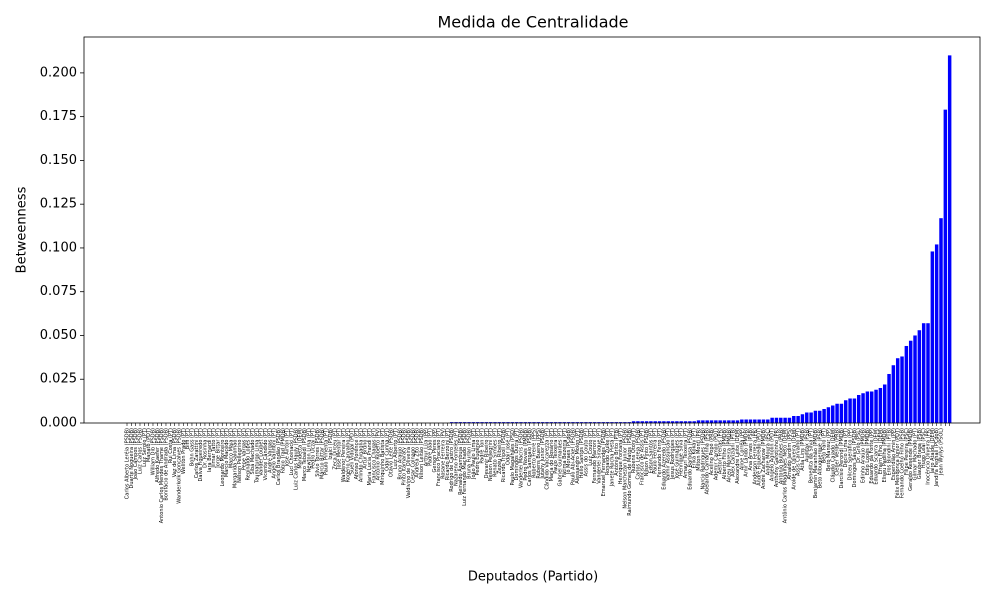  Describe the element at coordinates (370, 457) in the screenshot. I see `x-tick-label: Maria Lucia Prandi (PT)` at that location.